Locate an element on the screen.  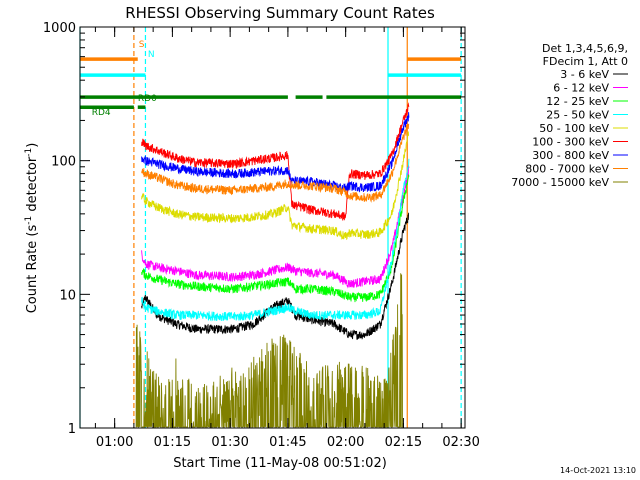
x-tick-label-5: 02:15 is located at coordinates (403, 442).